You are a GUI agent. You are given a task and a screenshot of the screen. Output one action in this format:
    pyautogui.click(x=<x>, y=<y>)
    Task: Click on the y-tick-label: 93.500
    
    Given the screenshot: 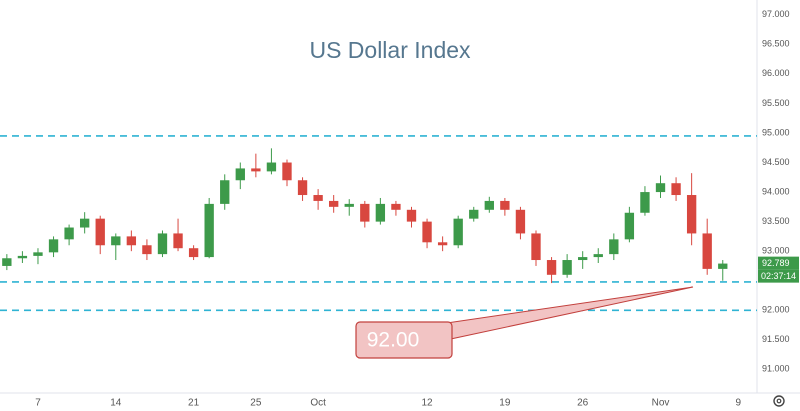 What is the action you would take?
    pyautogui.click(x=776, y=221)
    